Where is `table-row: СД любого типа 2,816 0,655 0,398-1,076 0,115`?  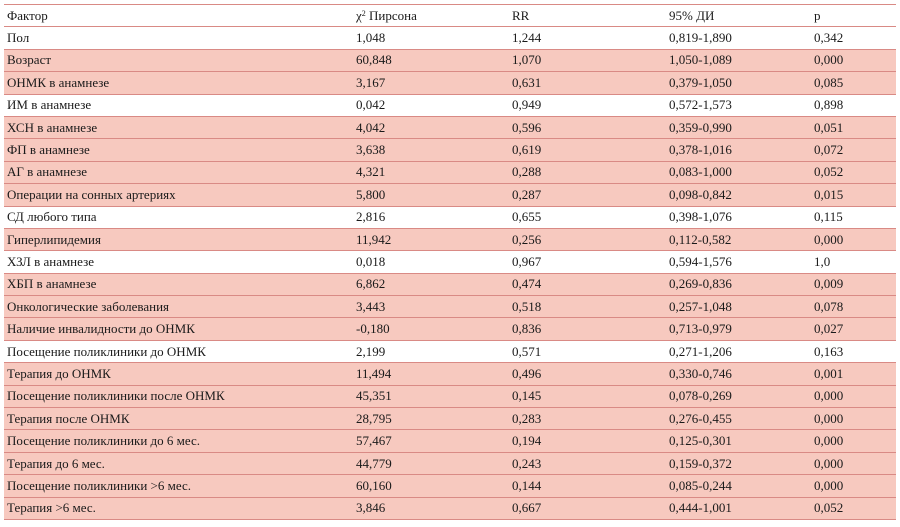
table-row: СД любого типа 2,816 0,655 0,398-1,076 0,115 is located at coordinates (450, 217).